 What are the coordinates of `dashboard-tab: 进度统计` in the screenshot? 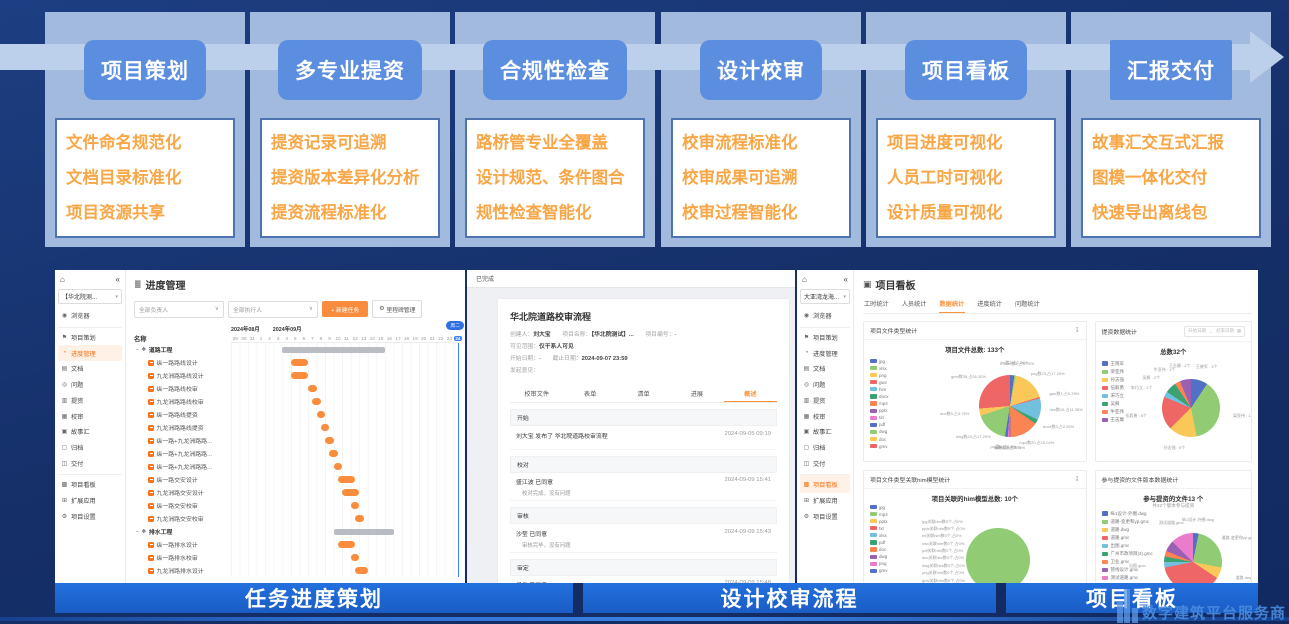 It's located at (989, 306).